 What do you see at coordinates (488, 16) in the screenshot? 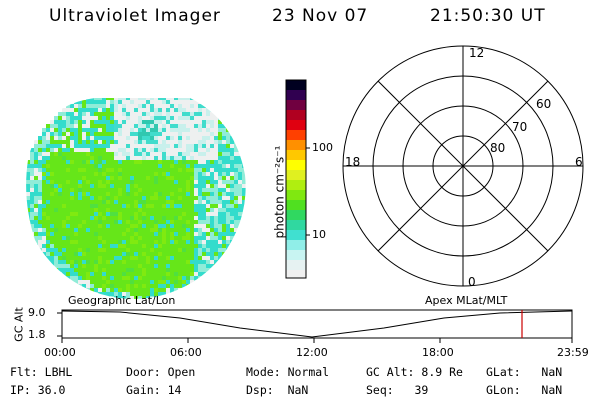
I see `time-label: 21:50:30 UT` at bounding box center [488, 16].